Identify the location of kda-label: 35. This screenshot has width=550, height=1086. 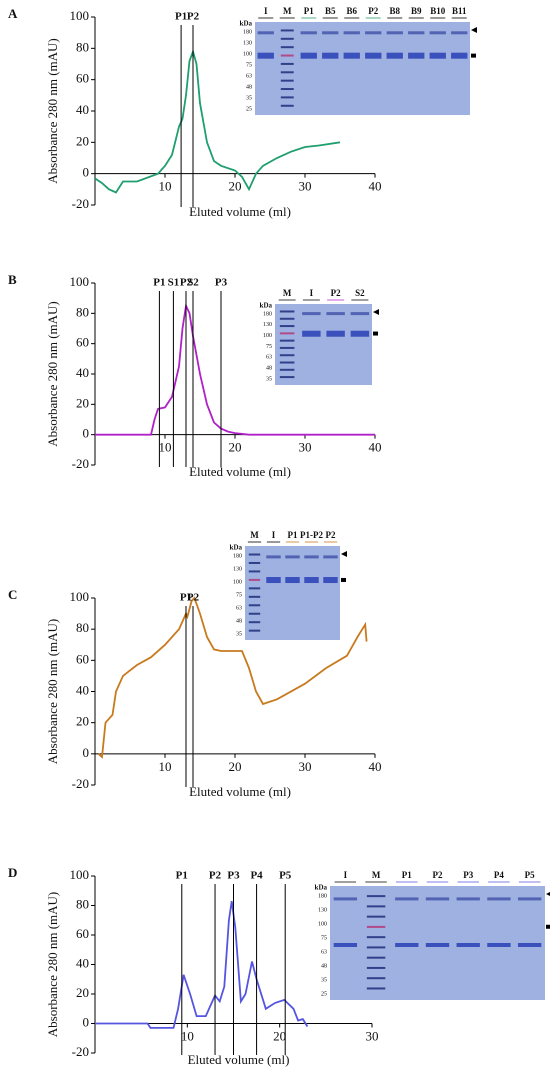
(239, 634).